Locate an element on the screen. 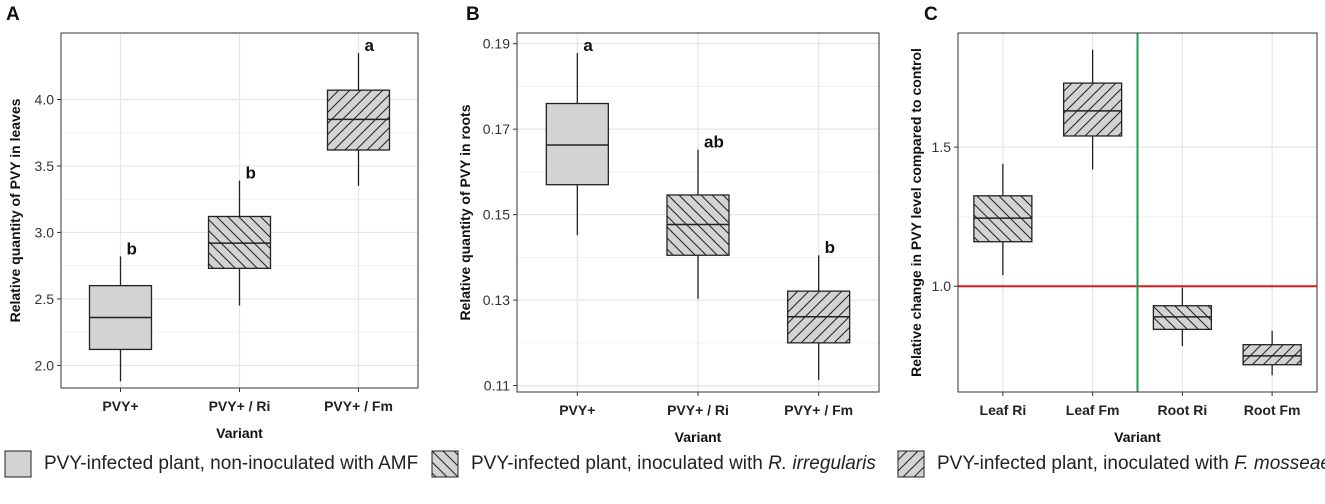 This screenshot has height=504, width=1325. panel-b-ytick-label: 0.17 is located at coordinates (496, 129).